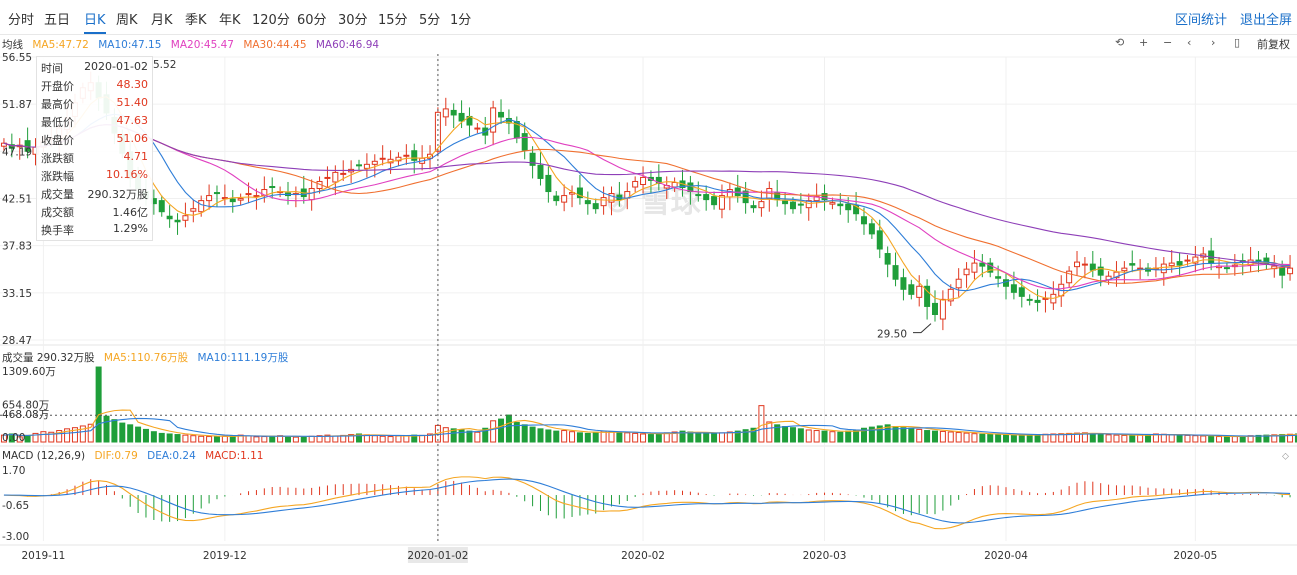 The height and width of the screenshot is (575, 1297). I want to click on tab-4: 月K, so click(162, 20).